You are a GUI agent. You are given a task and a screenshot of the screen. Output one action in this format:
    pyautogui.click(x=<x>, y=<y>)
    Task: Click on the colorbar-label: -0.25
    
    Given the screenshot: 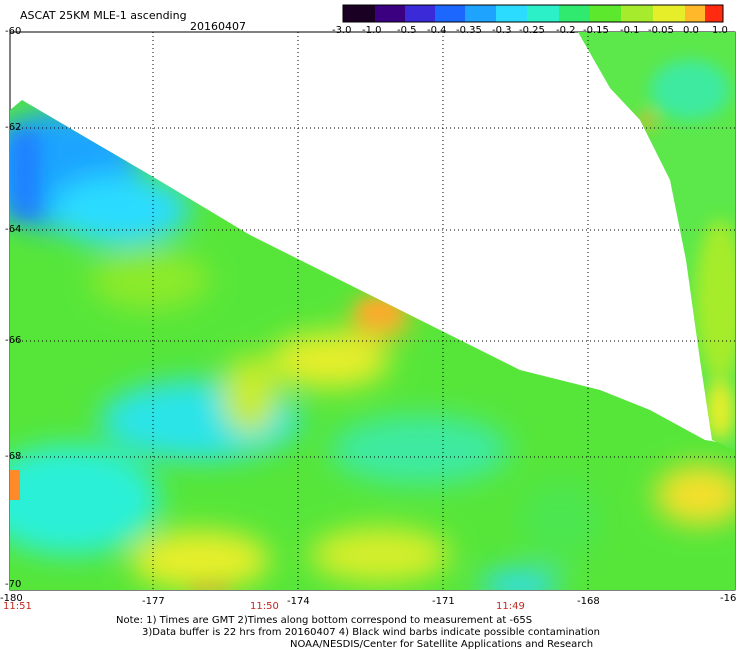 What is the action you would take?
    pyautogui.click(x=532, y=30)
    